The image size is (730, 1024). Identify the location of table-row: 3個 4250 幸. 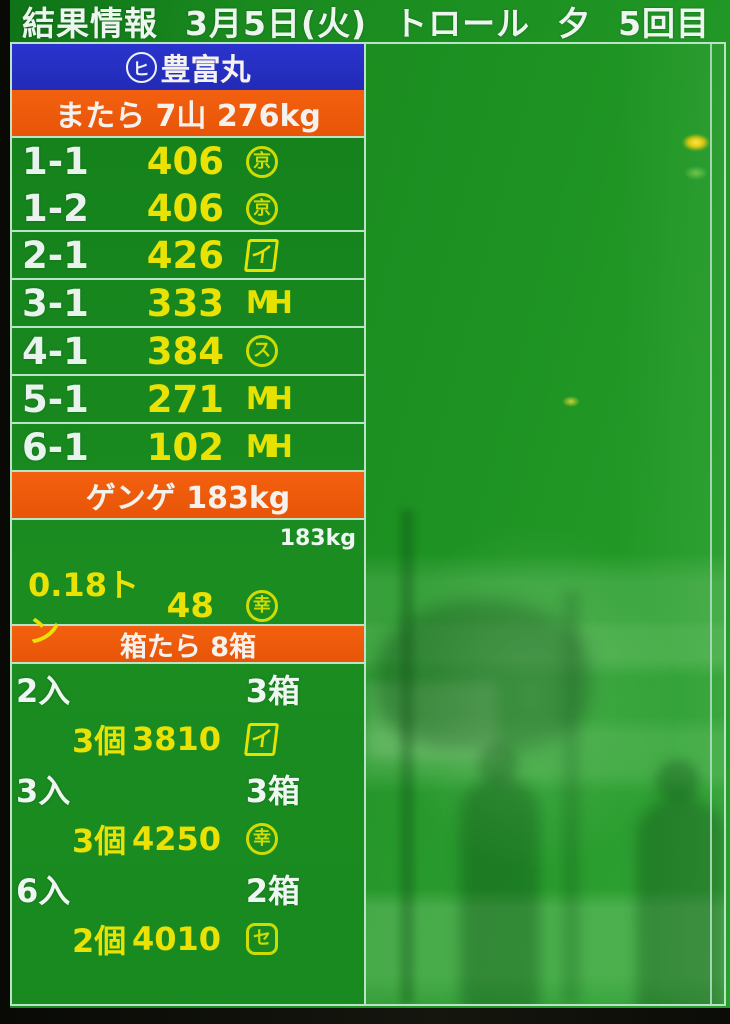
(188, 839).